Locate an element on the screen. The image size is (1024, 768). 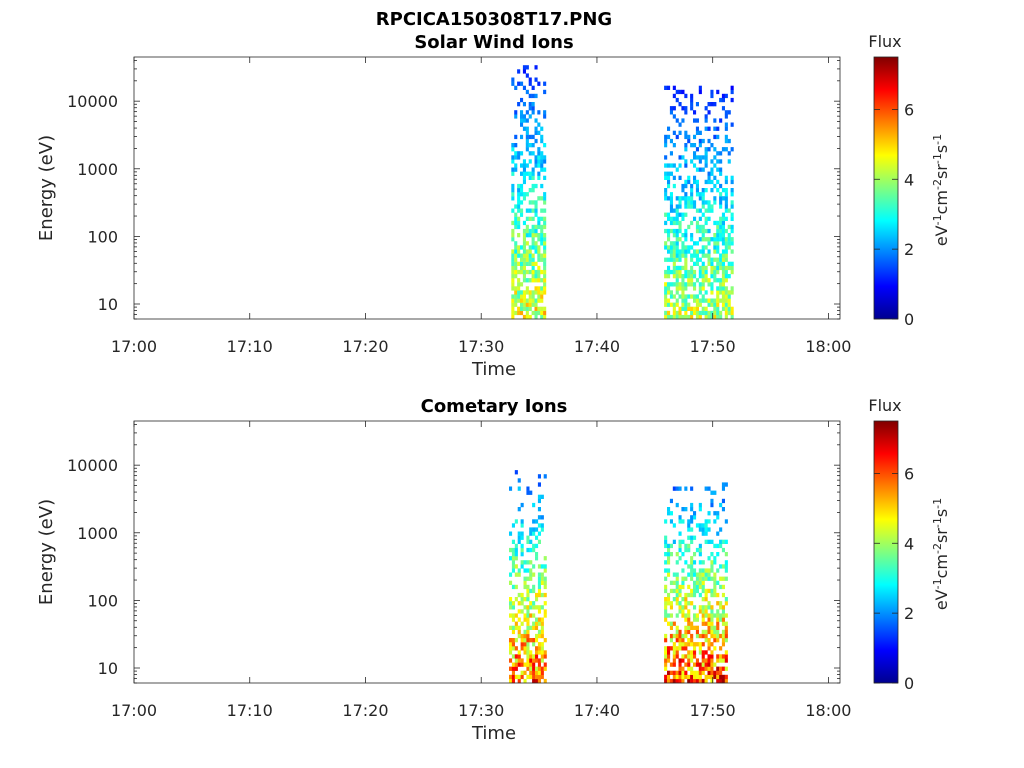
x-tick-label: 17:00 is located at coordinates (134, 346).